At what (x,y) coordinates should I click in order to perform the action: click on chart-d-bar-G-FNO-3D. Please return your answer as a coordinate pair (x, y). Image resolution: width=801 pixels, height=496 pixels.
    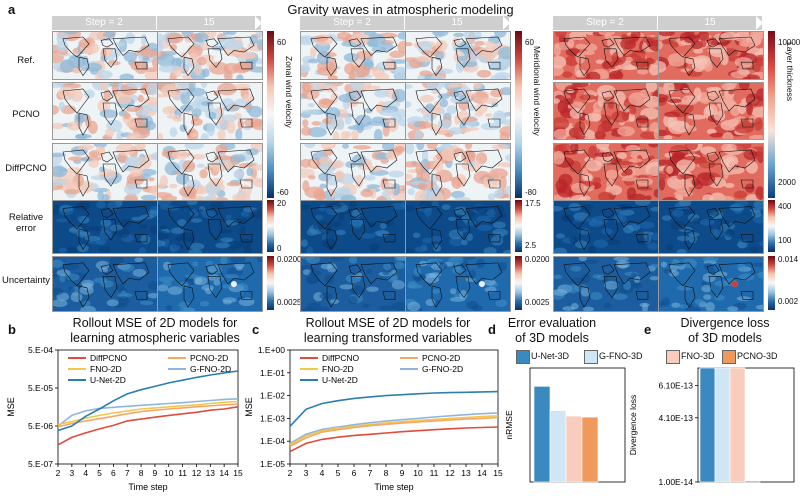
    Looking at the image, I should click on (558, 446).